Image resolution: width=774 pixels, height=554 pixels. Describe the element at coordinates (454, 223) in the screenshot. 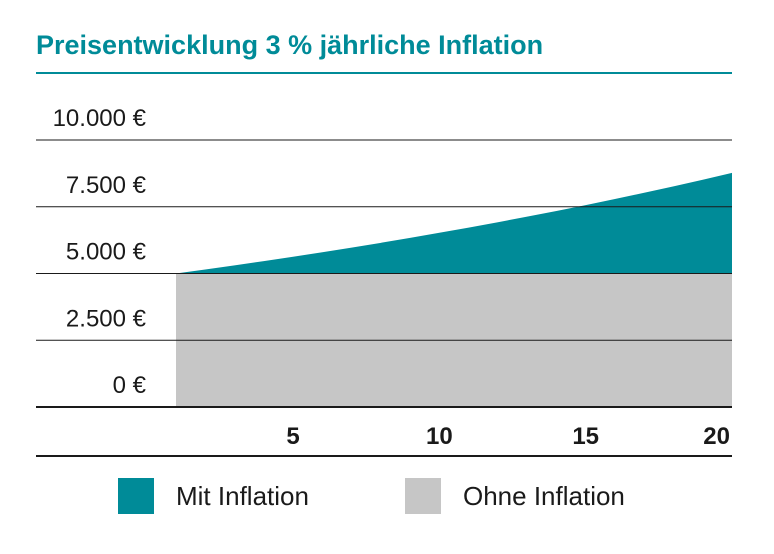

I see `series-area-mit-inflation` at that location.